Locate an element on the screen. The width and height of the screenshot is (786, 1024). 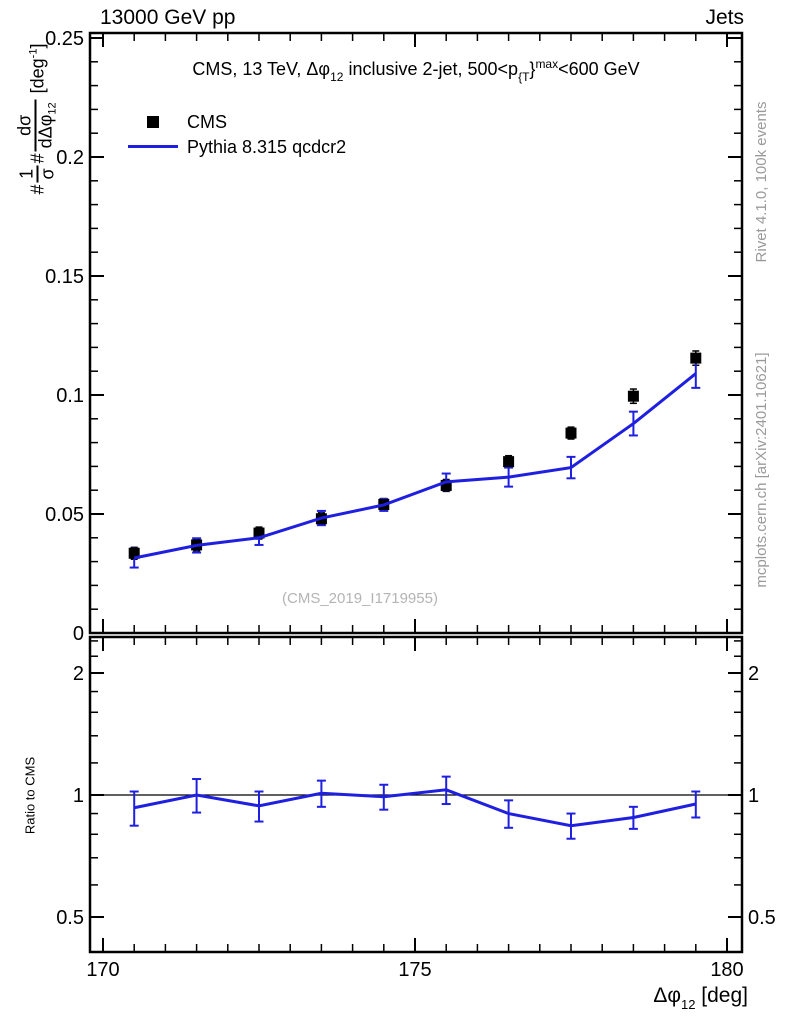
ylabel-frac1-den: σ is located at coordinates (47, 174).